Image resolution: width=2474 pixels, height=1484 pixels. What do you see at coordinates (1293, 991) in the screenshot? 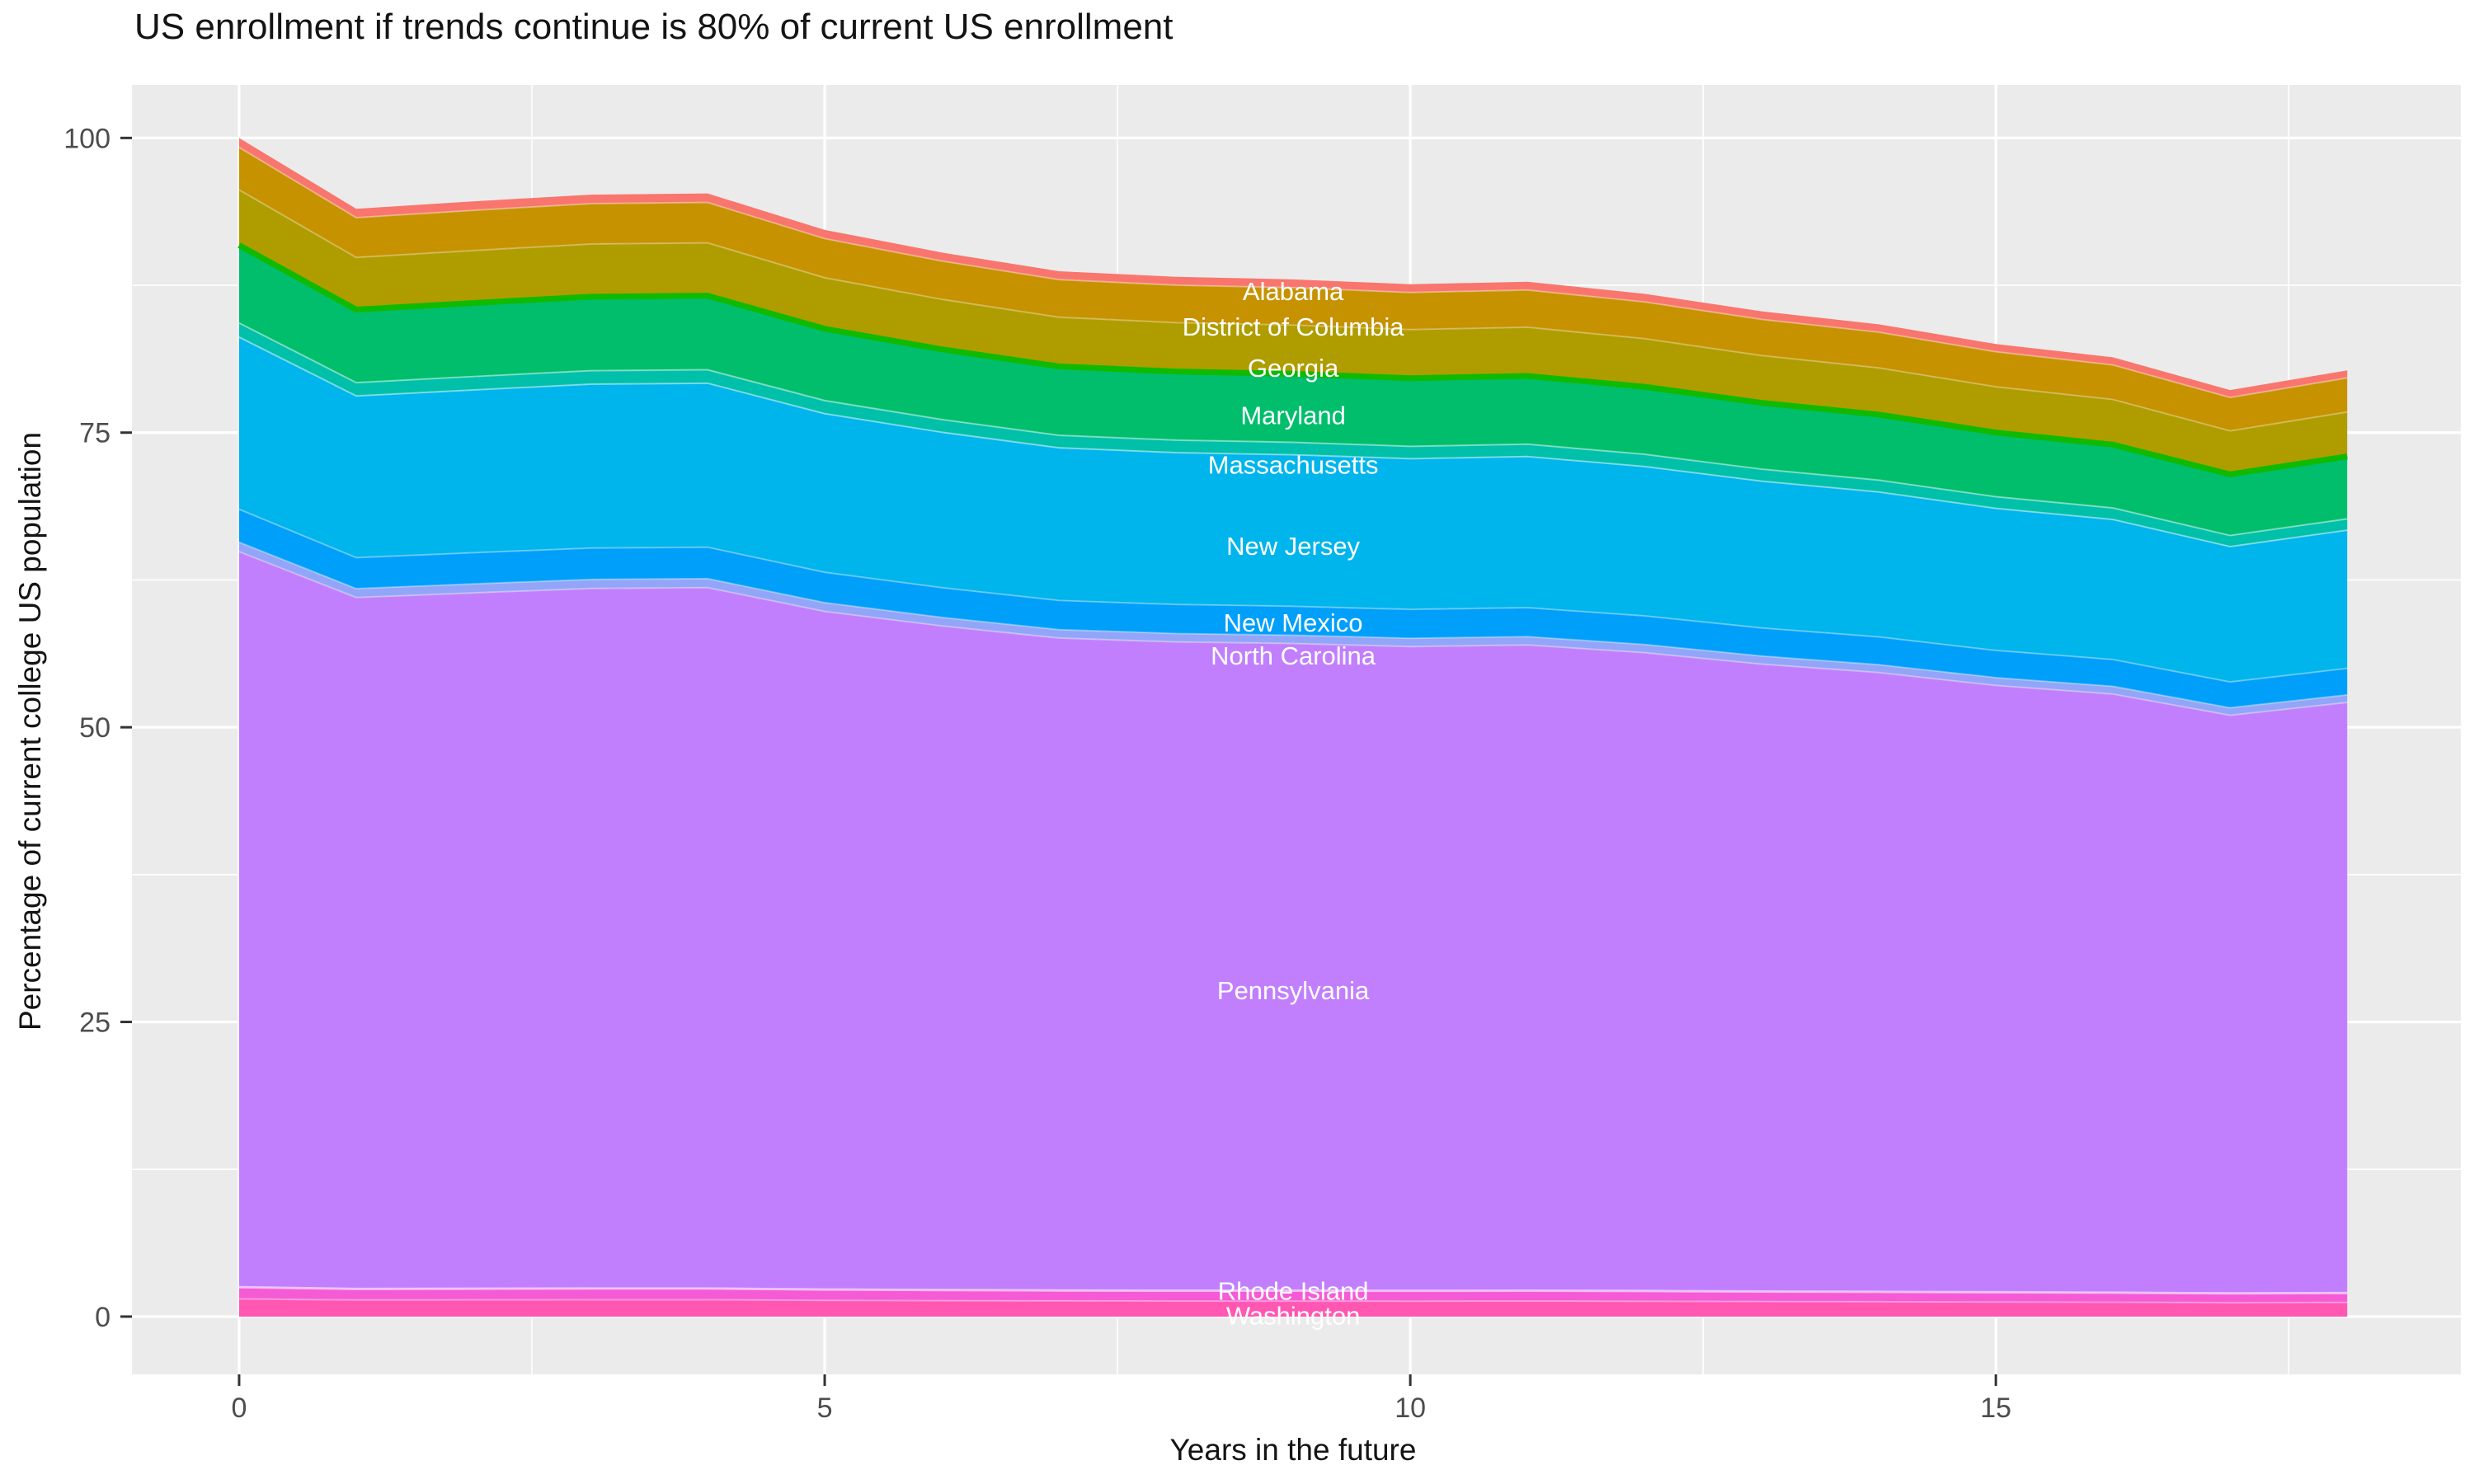
I see `state-label-pennsylvania: Pennsylvania` at bounding box center [1293, 991].